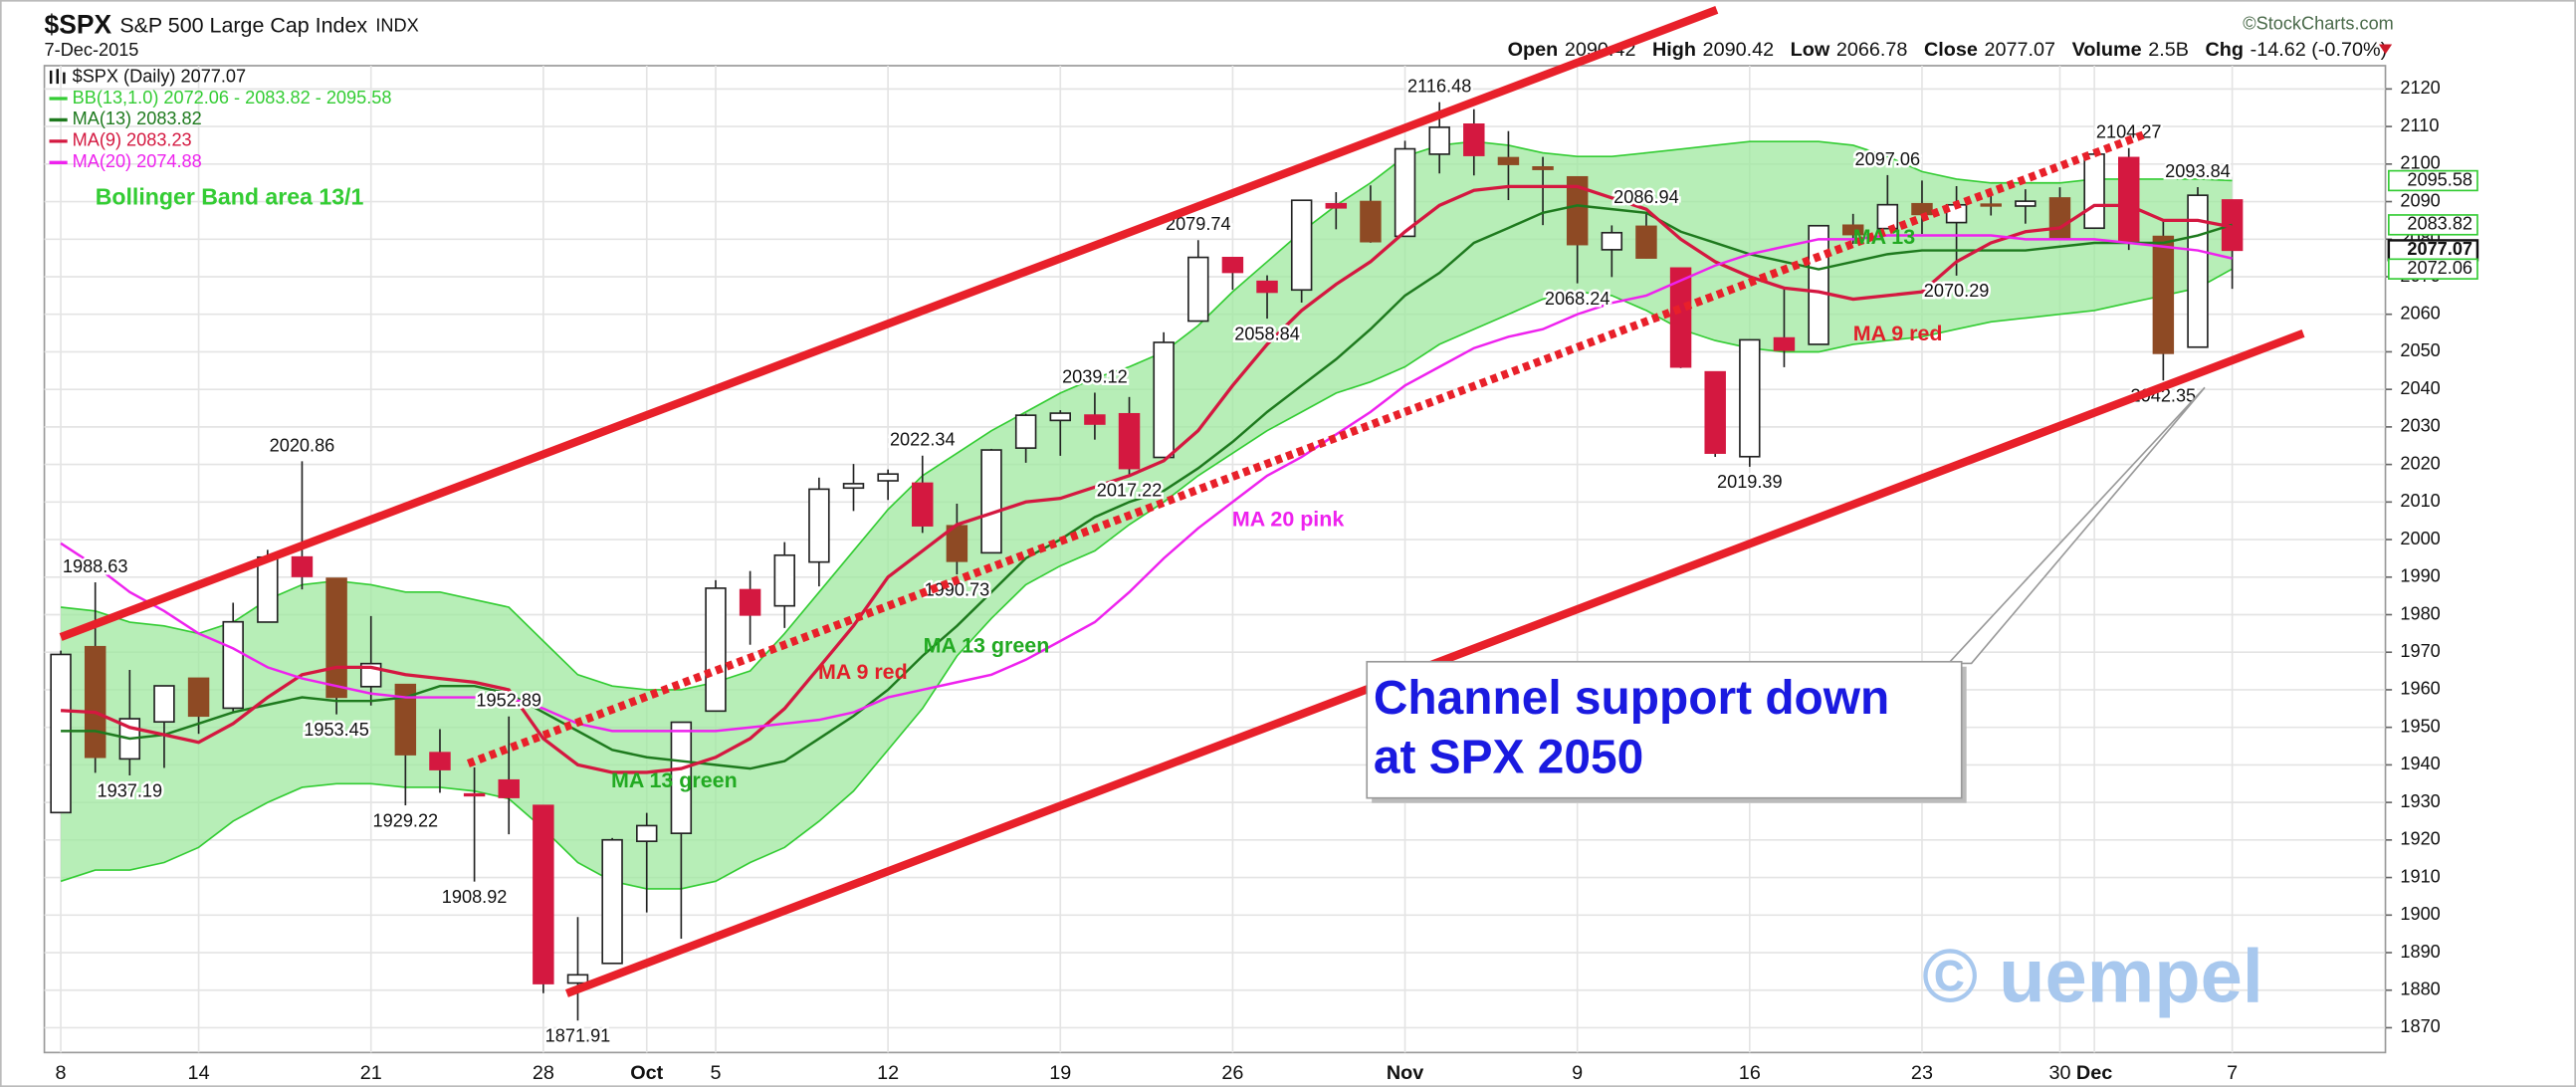  Describe the element at coordinates (2420, 163) in the screenshot. I see `y-tick-label: 2100` at that location.